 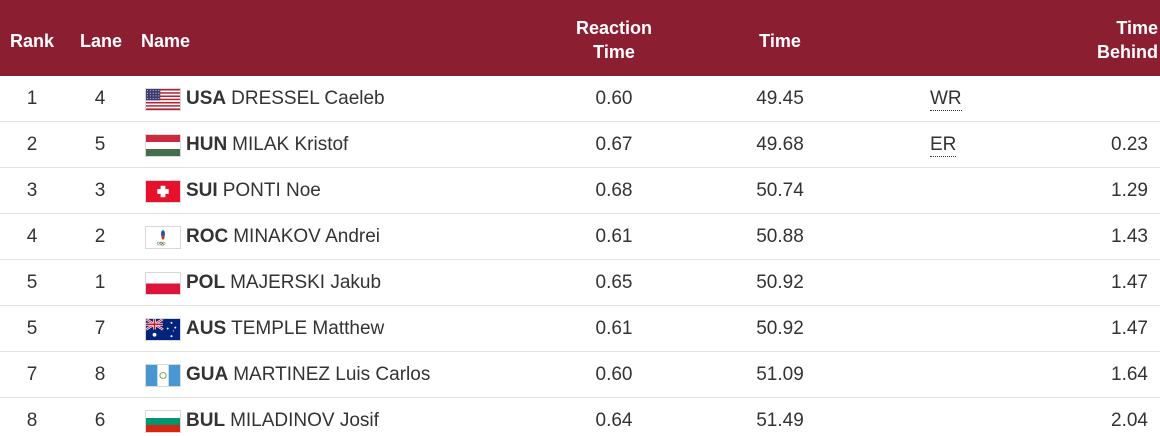 What do you see at coordinates (780, 420) in the screenshot?
I see `time-cell: 51.49` at bounding box center [780, 420].